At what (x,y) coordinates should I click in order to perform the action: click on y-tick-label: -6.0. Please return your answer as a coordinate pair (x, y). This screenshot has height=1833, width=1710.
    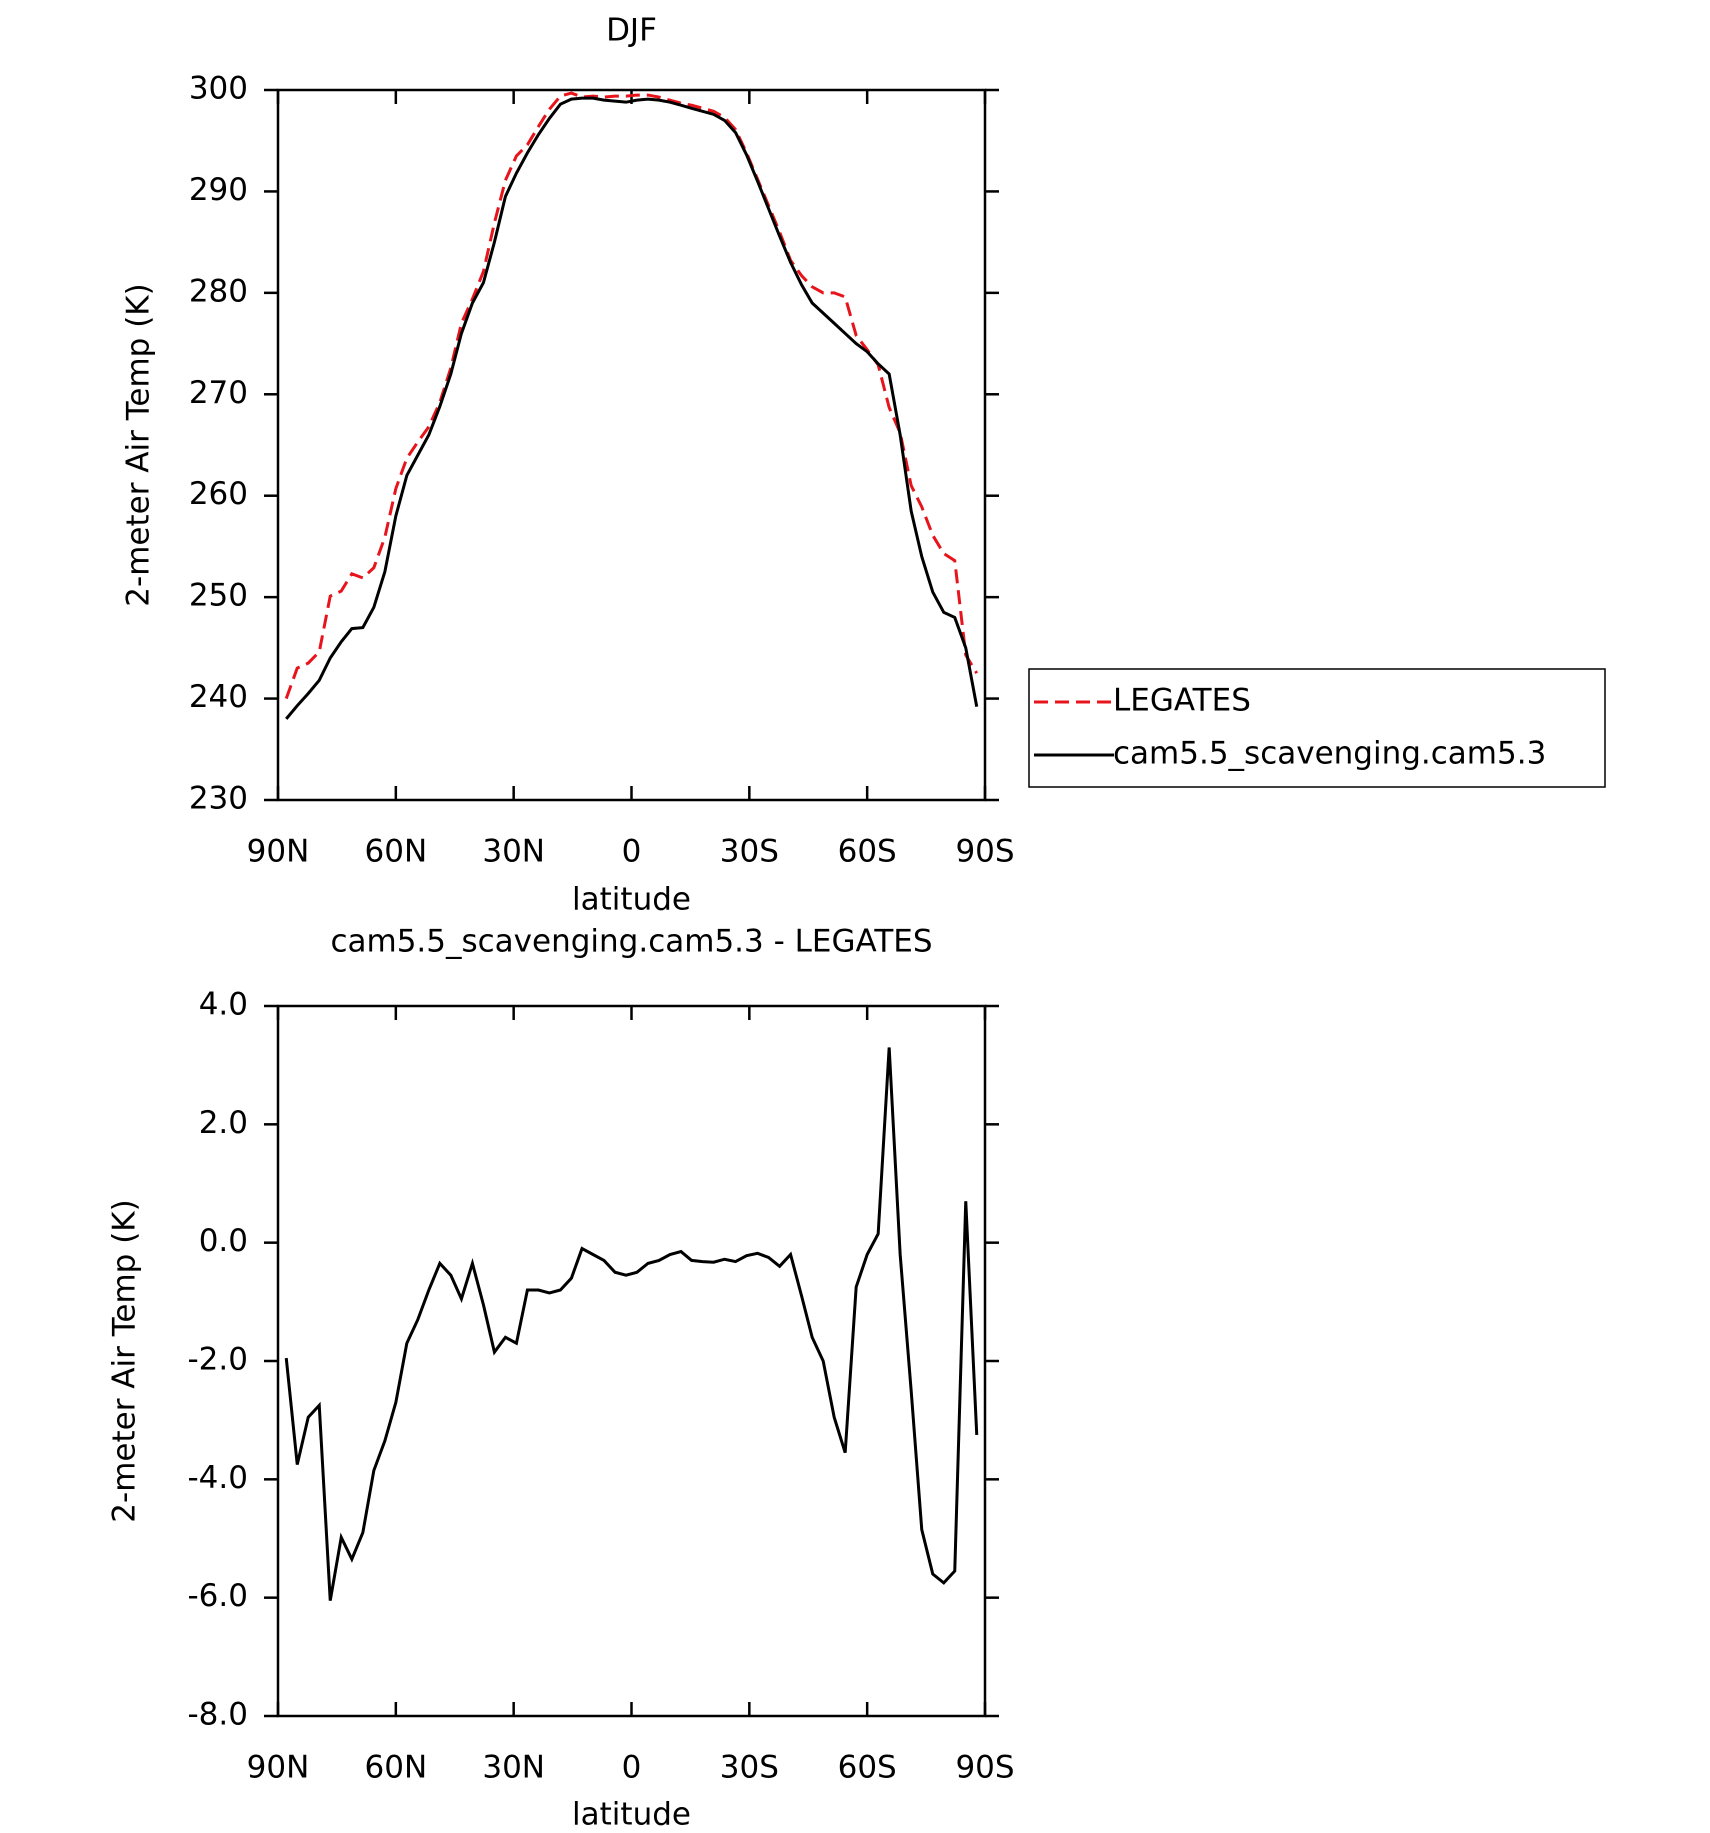
    Looking at the image, I should click on (218, 1596).